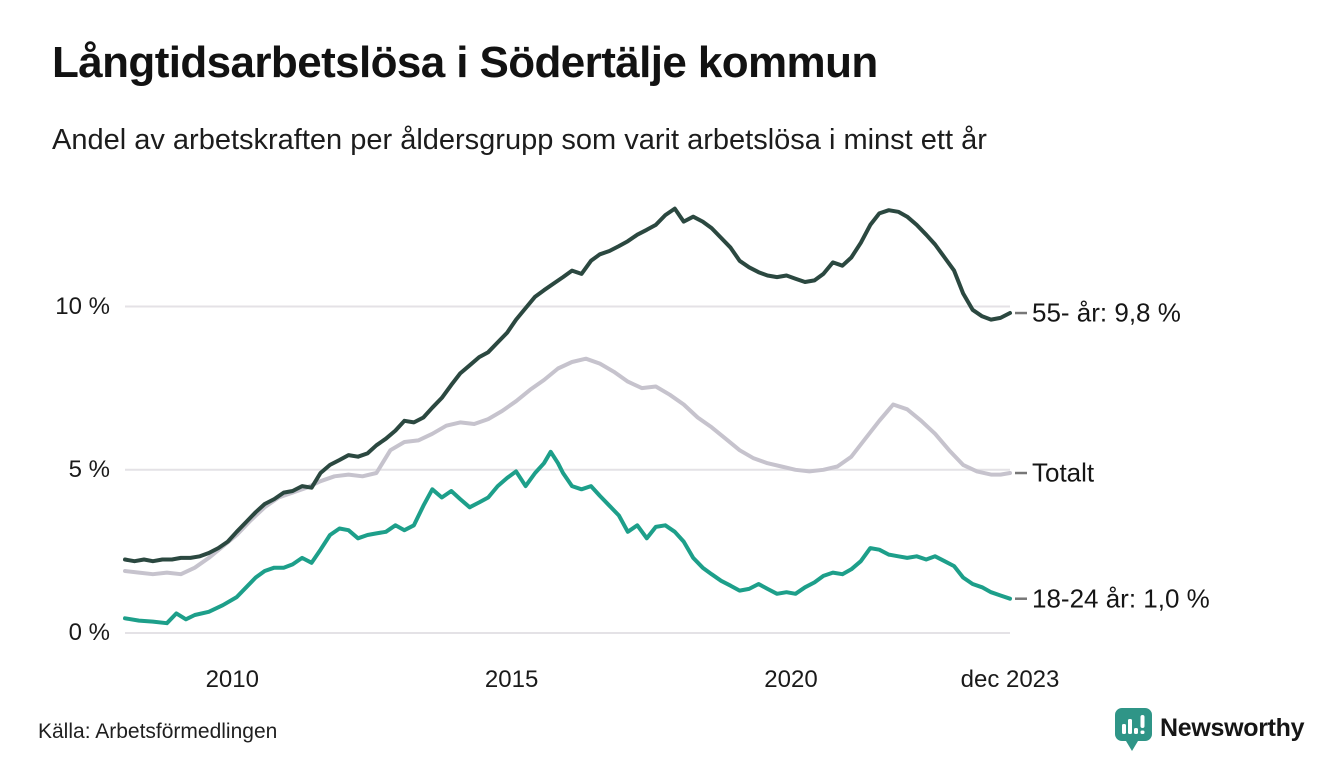 This screenshot has width=1340, height=780. I want to click on newsworthy-wordmark: Newsworthy, so click(1232, 728).